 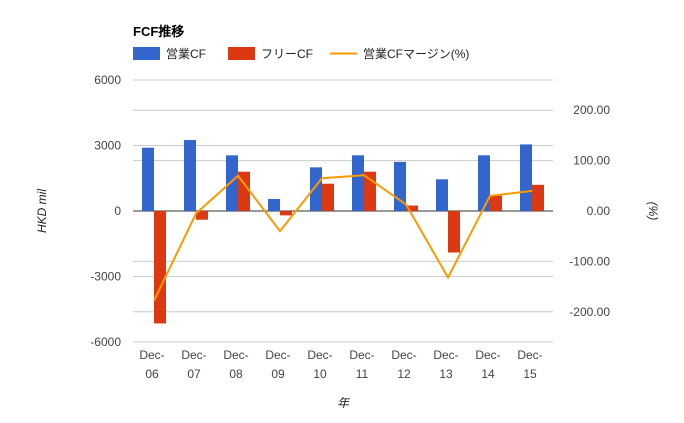 What do you see at coordinates (278, 374) in the screenshot?
I see `x-tick-label: 09` at bounding box center [278, 374].